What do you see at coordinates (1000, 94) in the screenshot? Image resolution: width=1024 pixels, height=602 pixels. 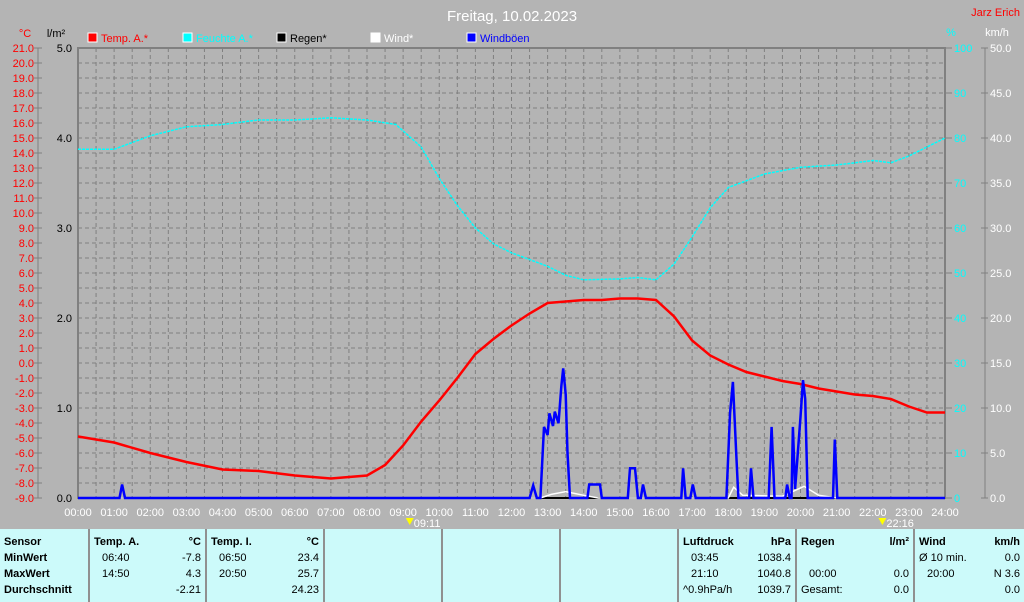 I see `wind-tick: 45.0` at bounding box center [1000, 94].